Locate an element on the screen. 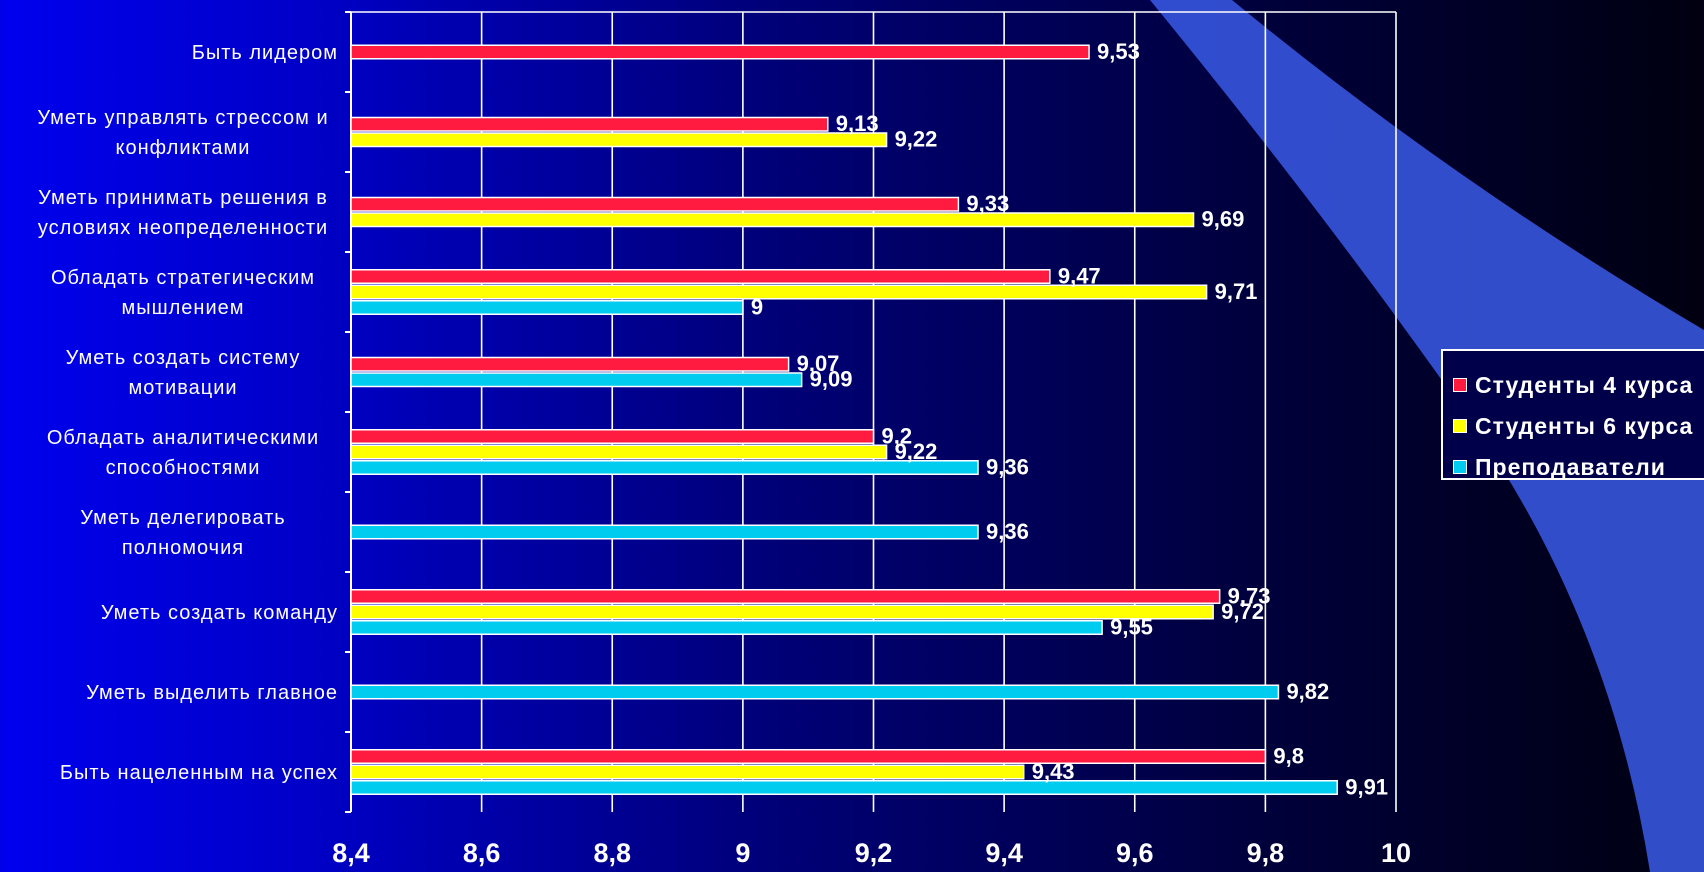 Image resolution: width=1704 pixels, height=872 pixels. x-tick-label: 8,4 is located at coordinates (351, 853).